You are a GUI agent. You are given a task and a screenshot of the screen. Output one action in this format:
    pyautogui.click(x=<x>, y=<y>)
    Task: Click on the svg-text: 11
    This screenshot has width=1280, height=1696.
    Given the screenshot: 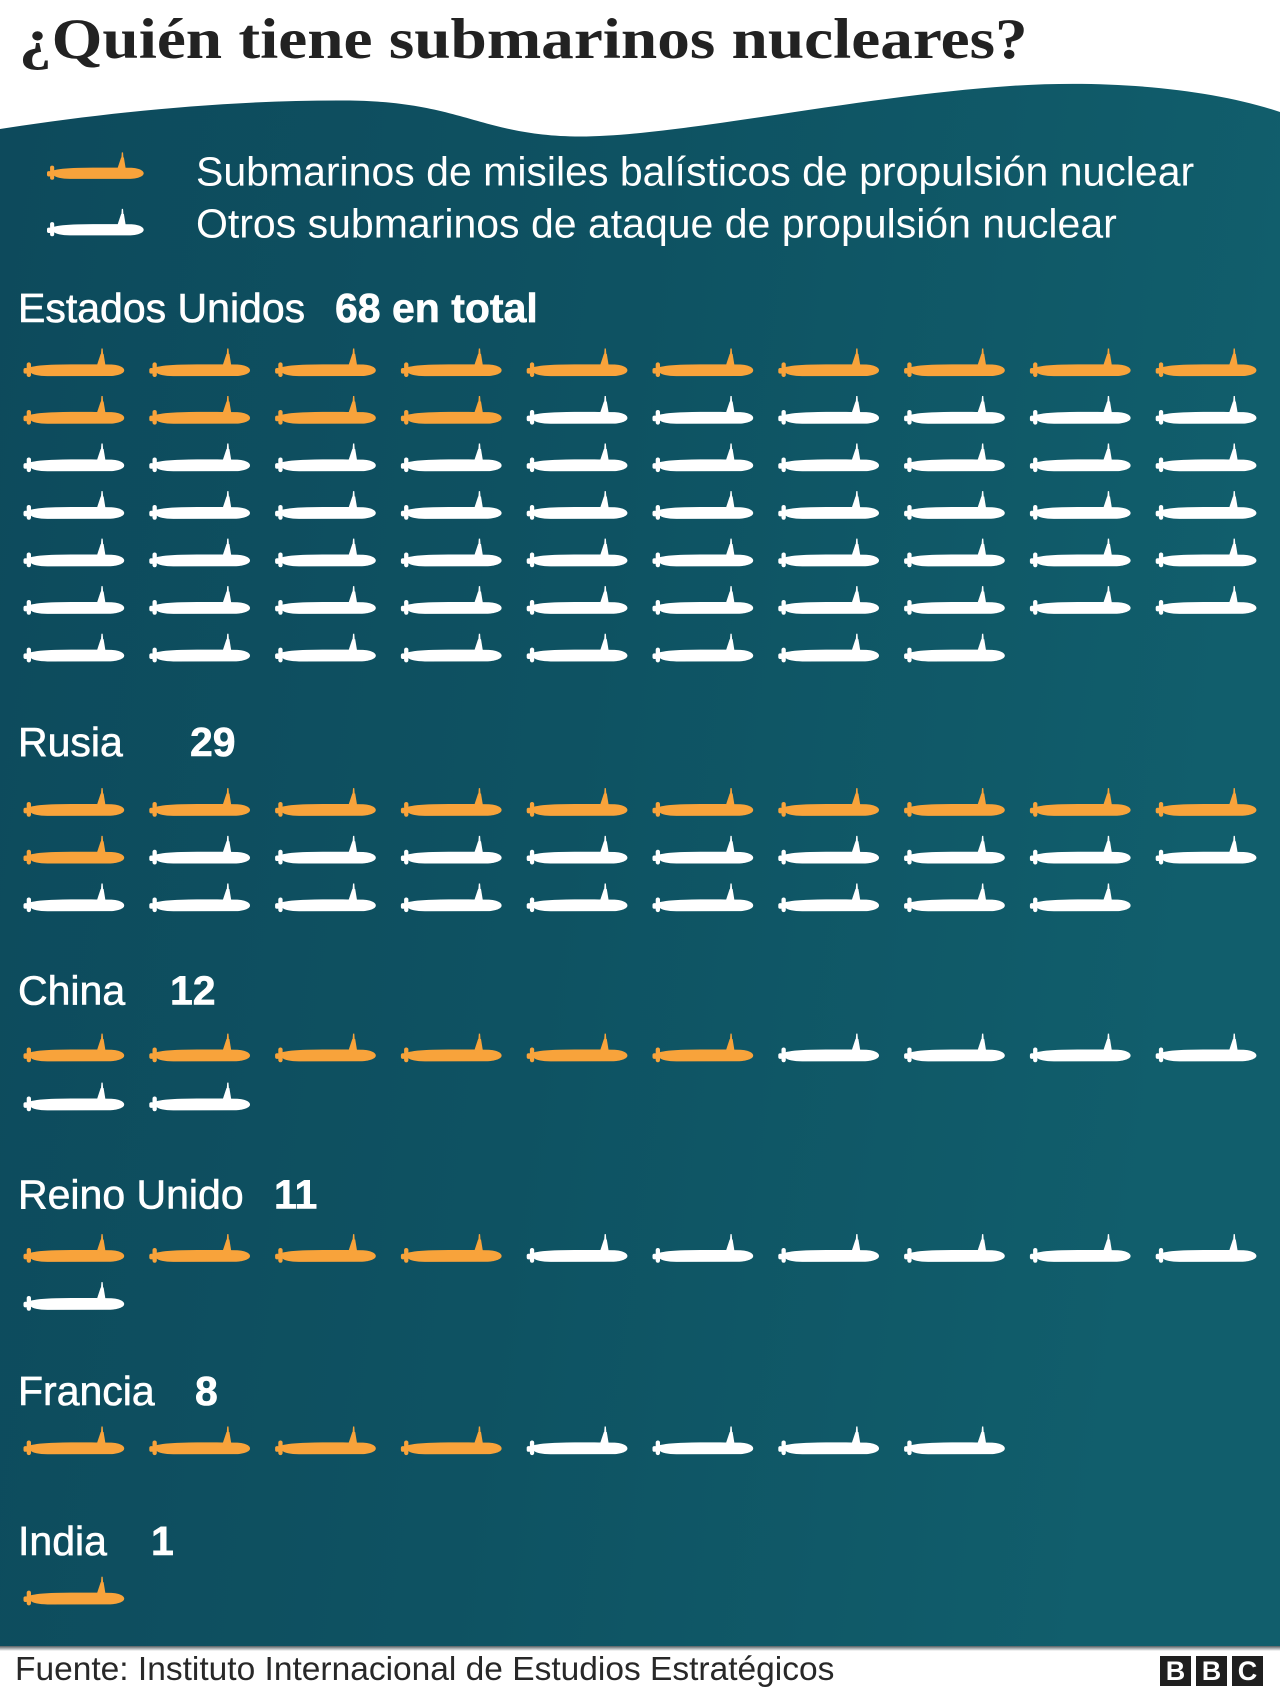 What is the action you would take?
    pyautogui.click(x=295, y=1194)
    